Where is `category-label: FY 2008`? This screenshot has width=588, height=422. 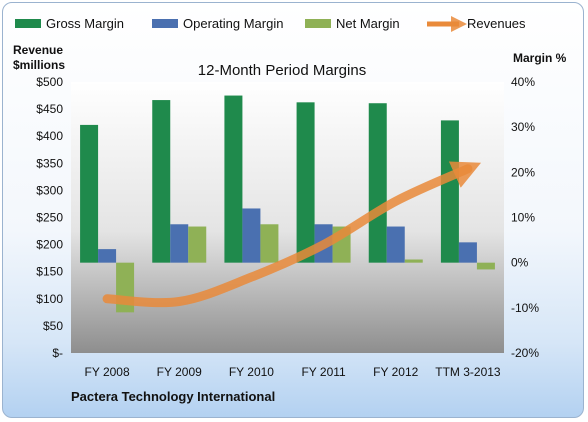
category-label: FY 2008 is located at coordinates (107, 372).